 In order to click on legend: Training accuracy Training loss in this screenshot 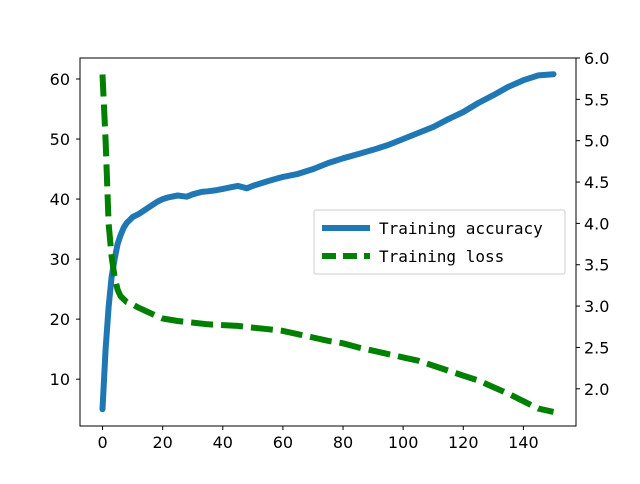, I will do `click(439, 242)`.